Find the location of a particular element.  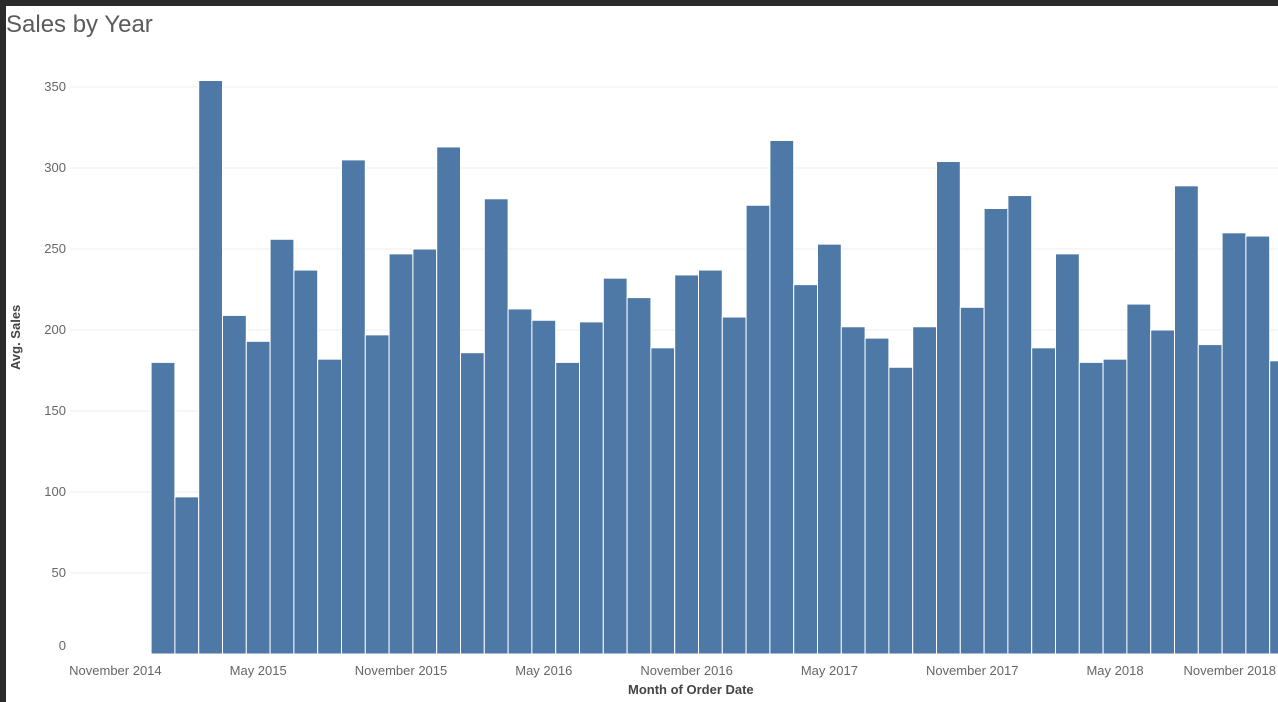

y-tick-label: 350 is located at coordinates (55, 86).